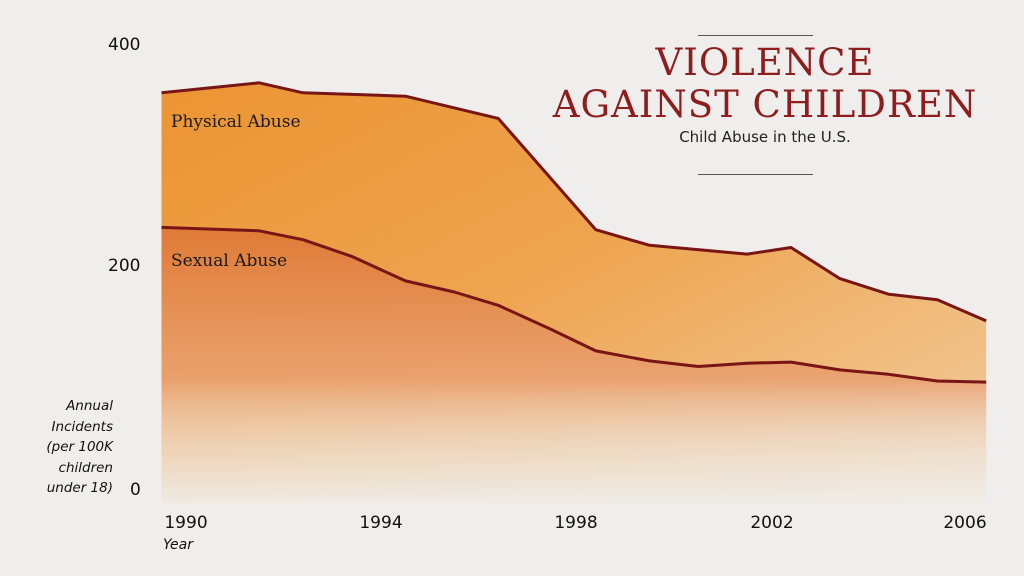 The image size is (1024, 576). What do you see at coordinates (965, 523) in the screenshot?
I see `x-tick-label: 2006` at bounding box center [965, 523].